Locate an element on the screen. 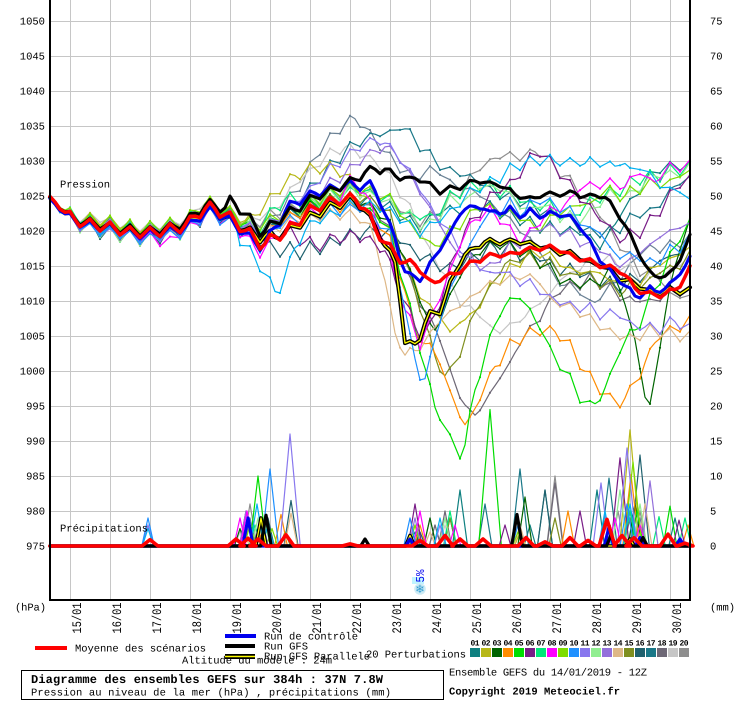  svg-text: 17/01 is located at coordinates (157, 617).